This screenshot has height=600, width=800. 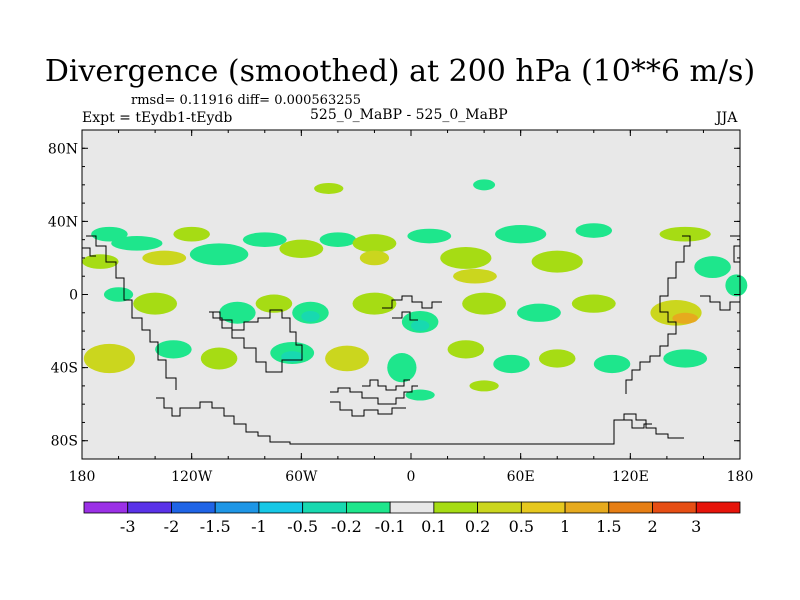 What do you see at coordinates (630, 477) in the screenshot?
I see `x-tick-label: 120E` at bounding box center [630, 477].